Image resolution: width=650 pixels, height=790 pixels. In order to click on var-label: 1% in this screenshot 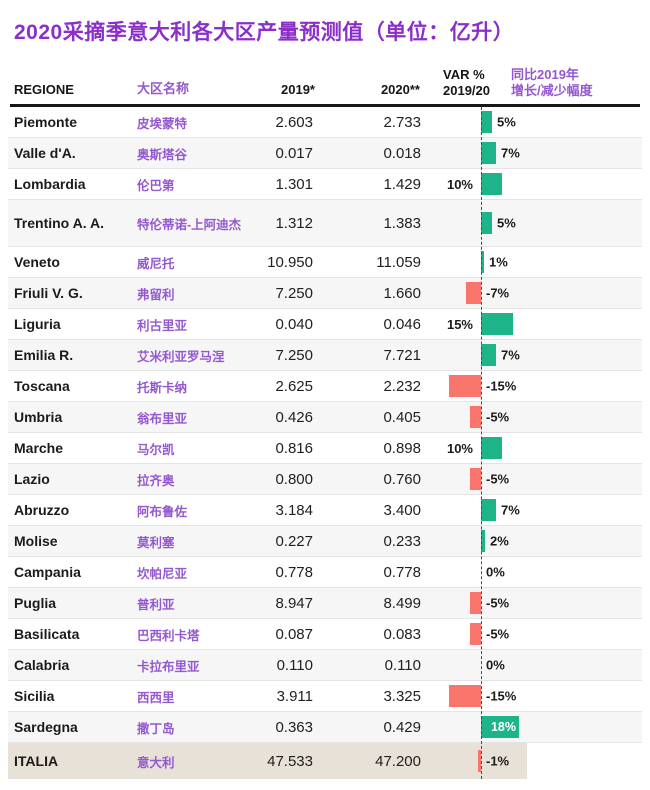, I will do `click(498, 262)`.